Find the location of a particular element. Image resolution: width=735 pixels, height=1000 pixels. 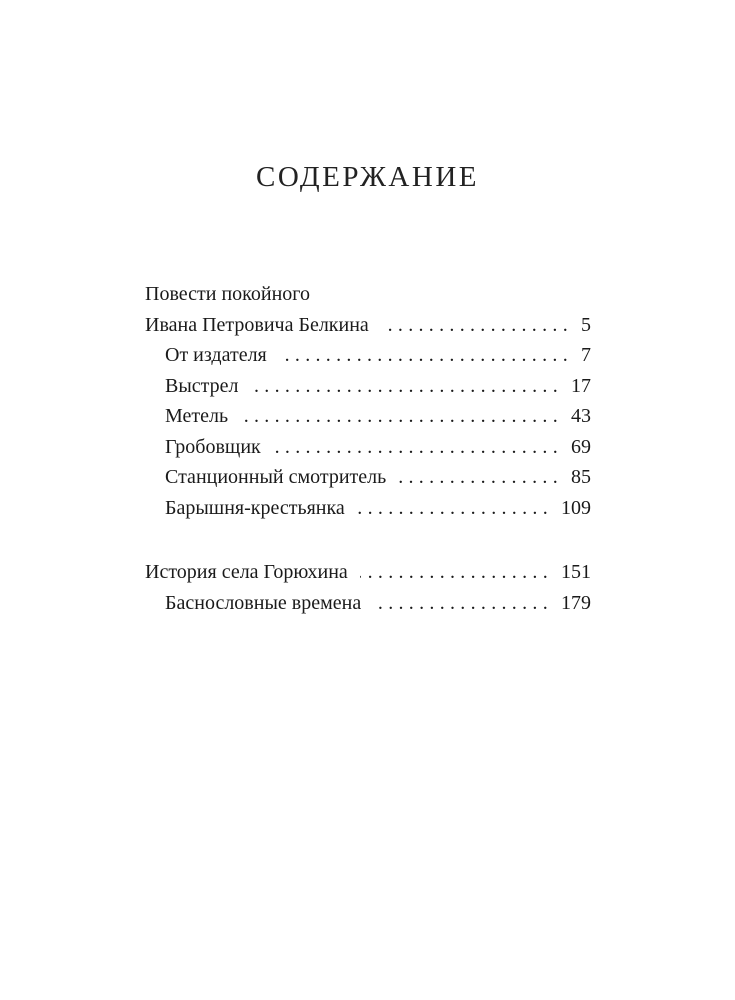

toc-entry-label: Барышня-крестьянка is located at coordinates (255, 507).